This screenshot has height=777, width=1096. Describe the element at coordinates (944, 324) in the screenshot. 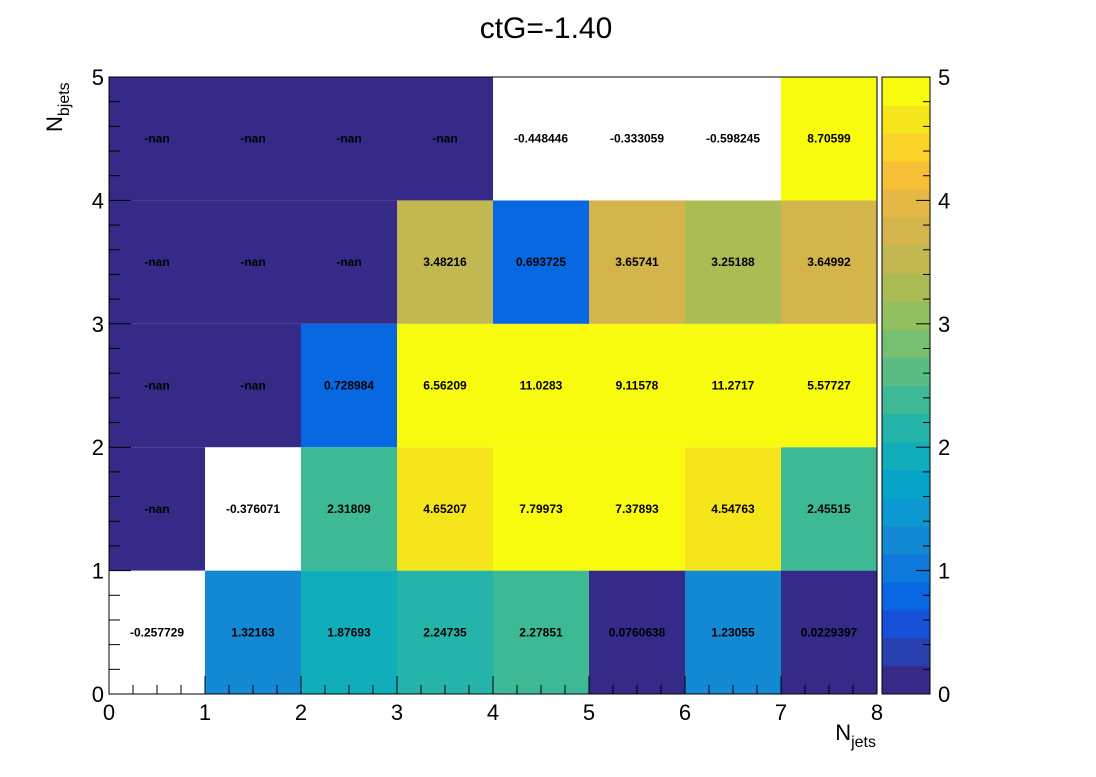

I see `palette-tick-label: 3` at that location.